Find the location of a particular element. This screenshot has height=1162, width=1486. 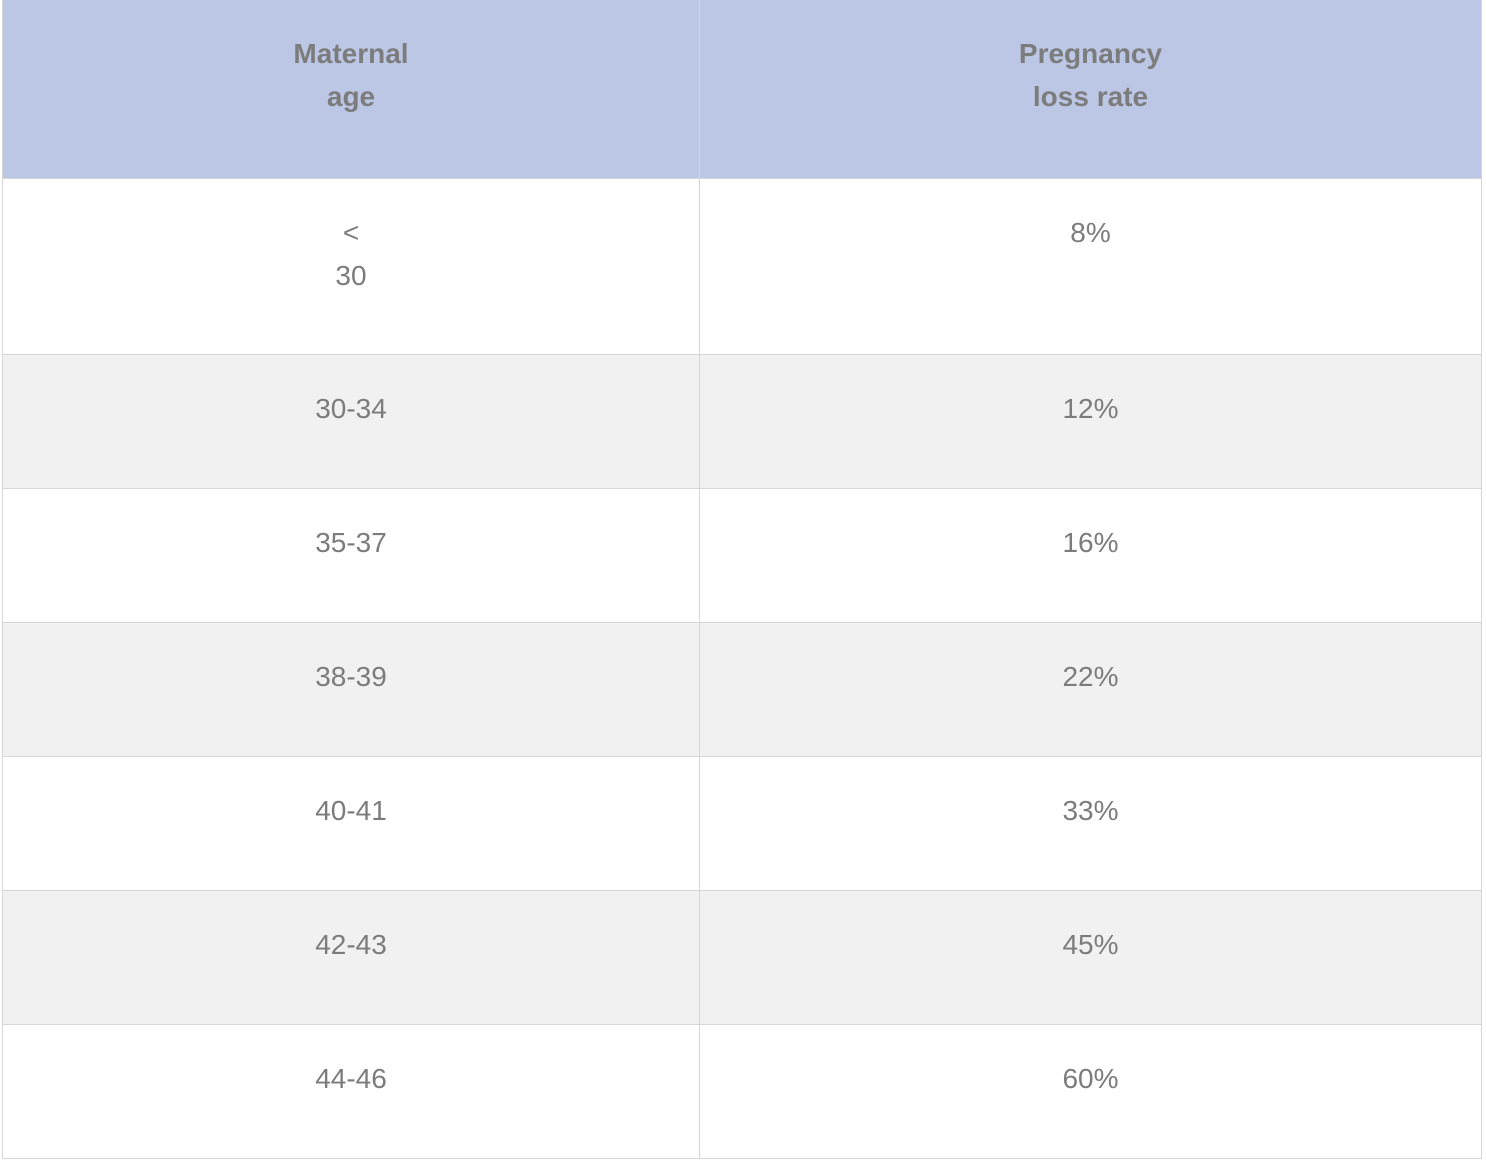

rate-cell: 60% is located at coordinates (1090, 1091).